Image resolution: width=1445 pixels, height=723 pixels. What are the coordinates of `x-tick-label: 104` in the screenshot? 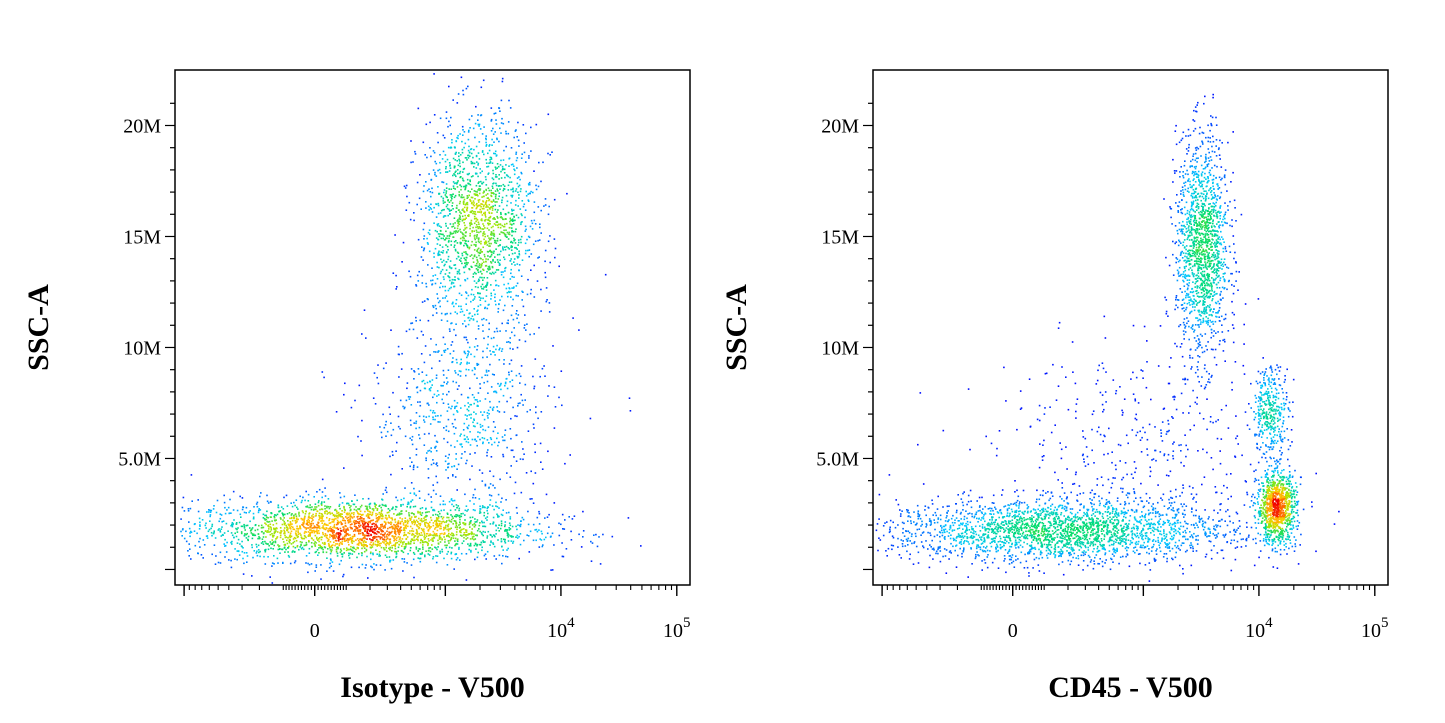 It's located at (561, 628).